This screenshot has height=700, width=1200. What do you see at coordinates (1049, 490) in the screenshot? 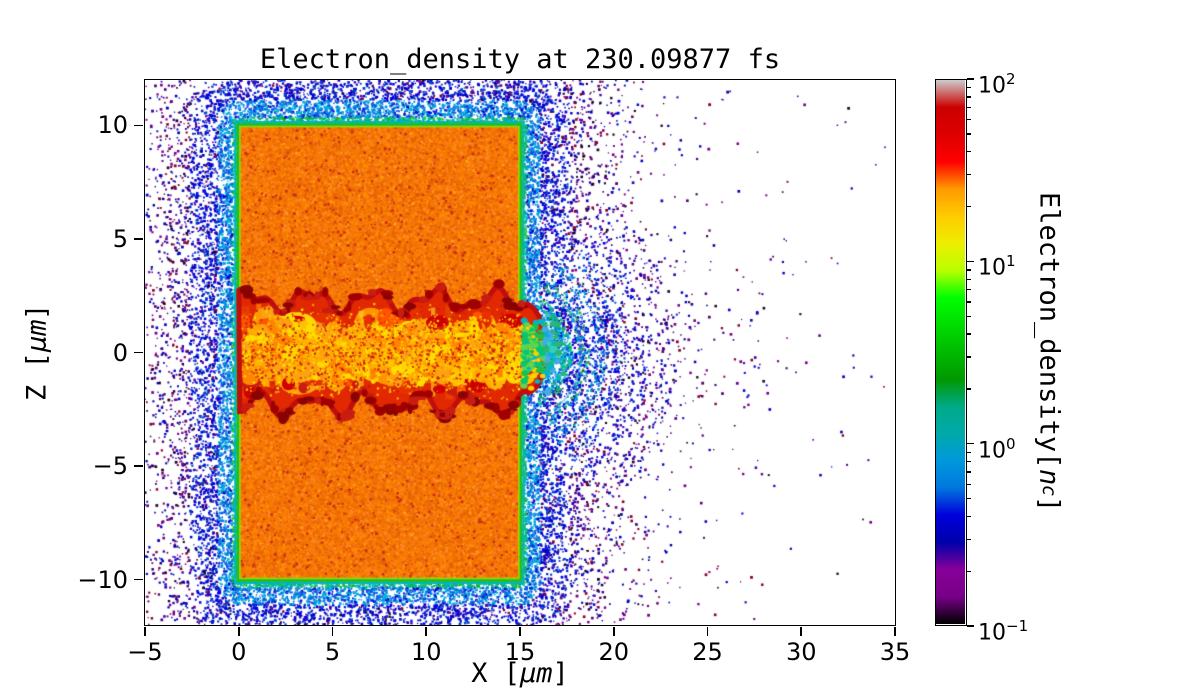
I see `colorbar-label-subscript: c` at bounding box center [1049, 490].